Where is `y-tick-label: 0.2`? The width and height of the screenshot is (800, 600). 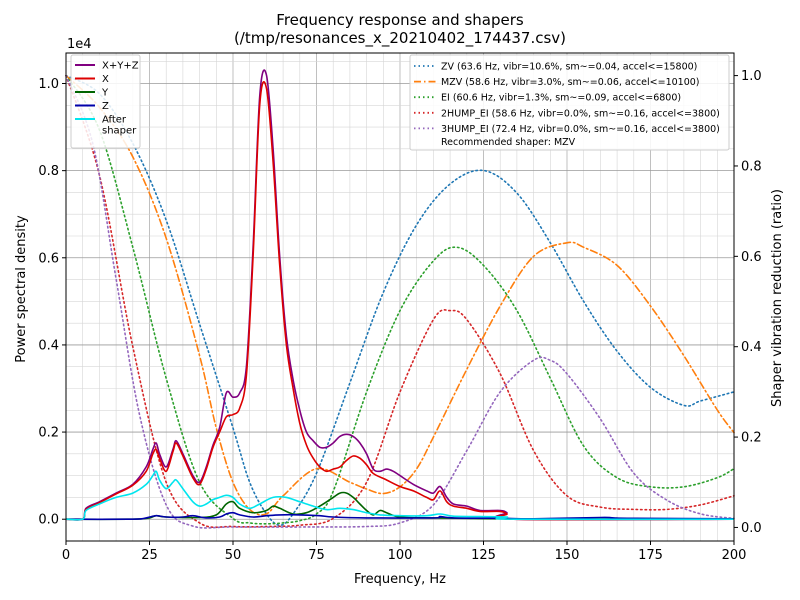
y-tick-label: 0.2 is located at coordinates (48, 433).